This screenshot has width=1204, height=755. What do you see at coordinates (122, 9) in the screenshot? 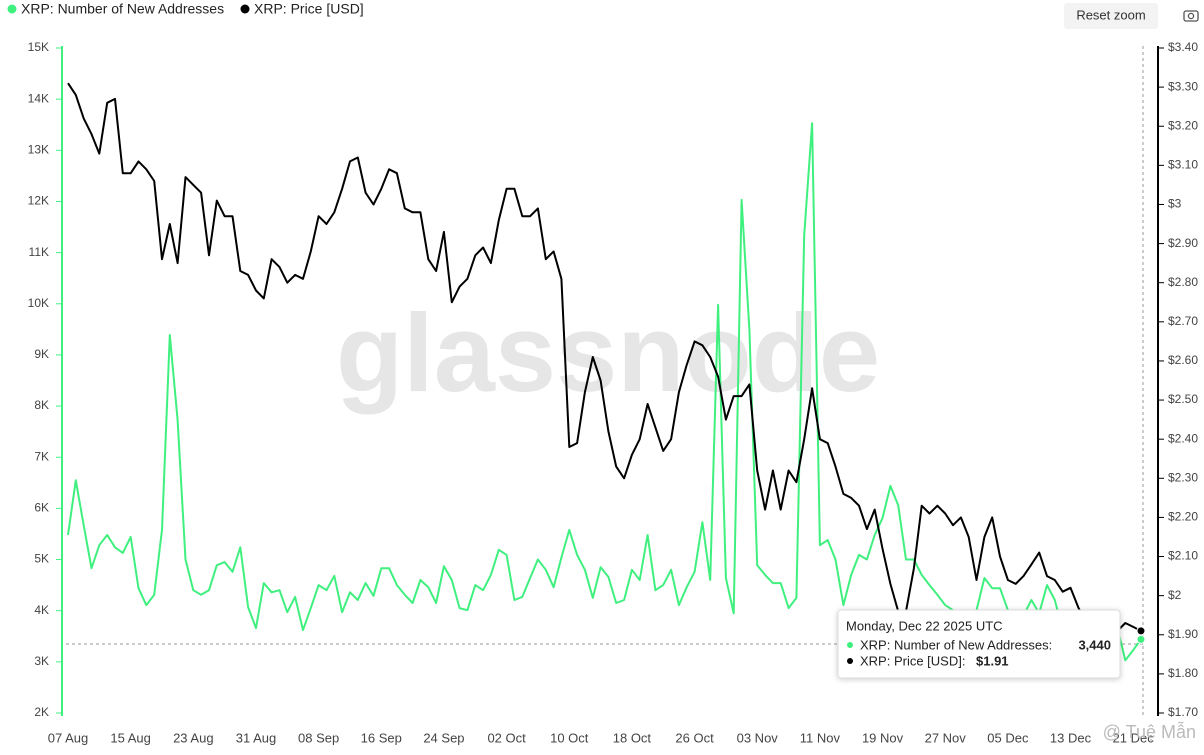
I see `legend-label: XRP: Number of New Addresses` at bounding box center [122, 9].